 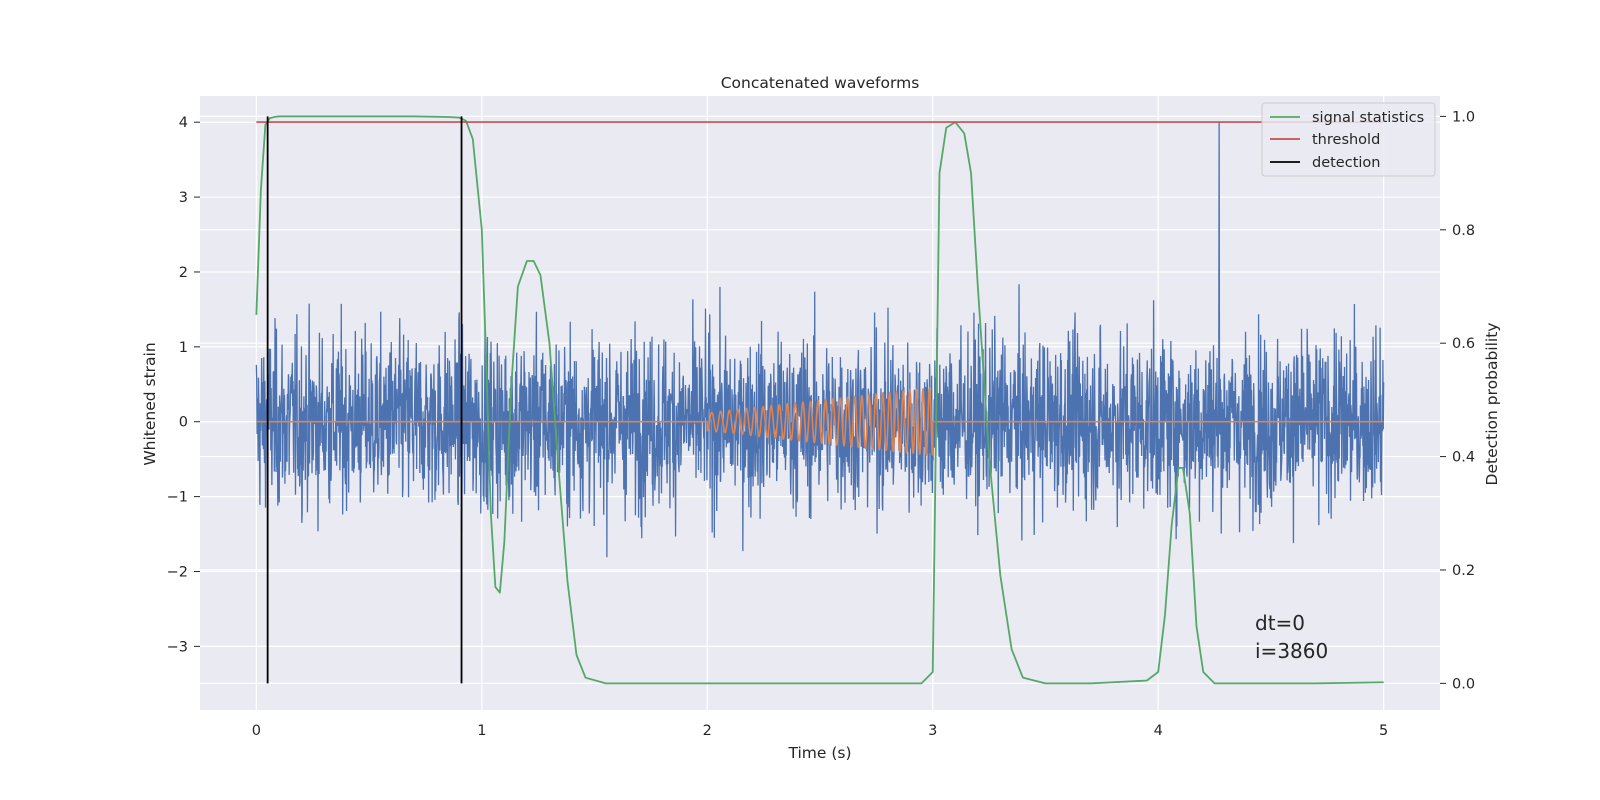 I want to click on injected-waveform-line, so click(x=820, y=421).